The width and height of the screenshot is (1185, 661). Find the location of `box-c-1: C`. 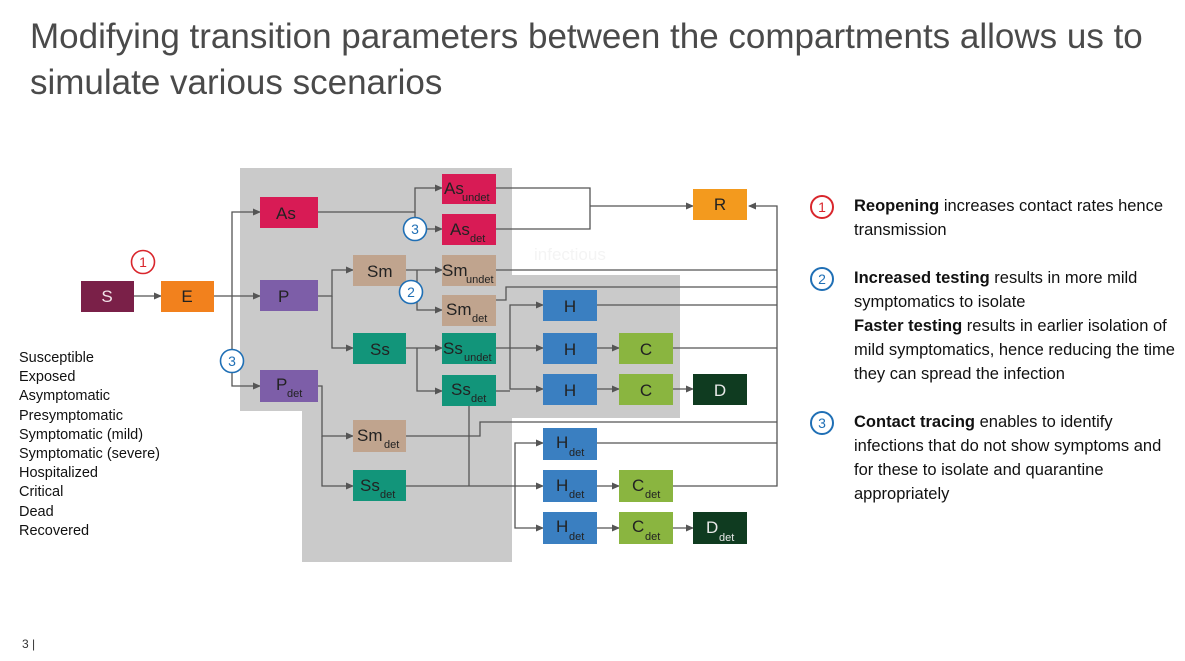

box-c-1: C is located at coordinates (646, 348).